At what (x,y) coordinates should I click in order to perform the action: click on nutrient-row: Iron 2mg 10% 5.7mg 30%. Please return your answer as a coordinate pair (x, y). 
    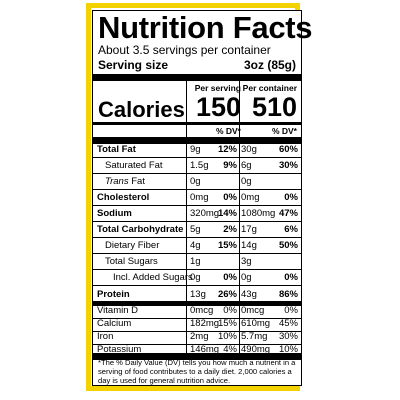
    Looking at the image, I should click on (197, 336).